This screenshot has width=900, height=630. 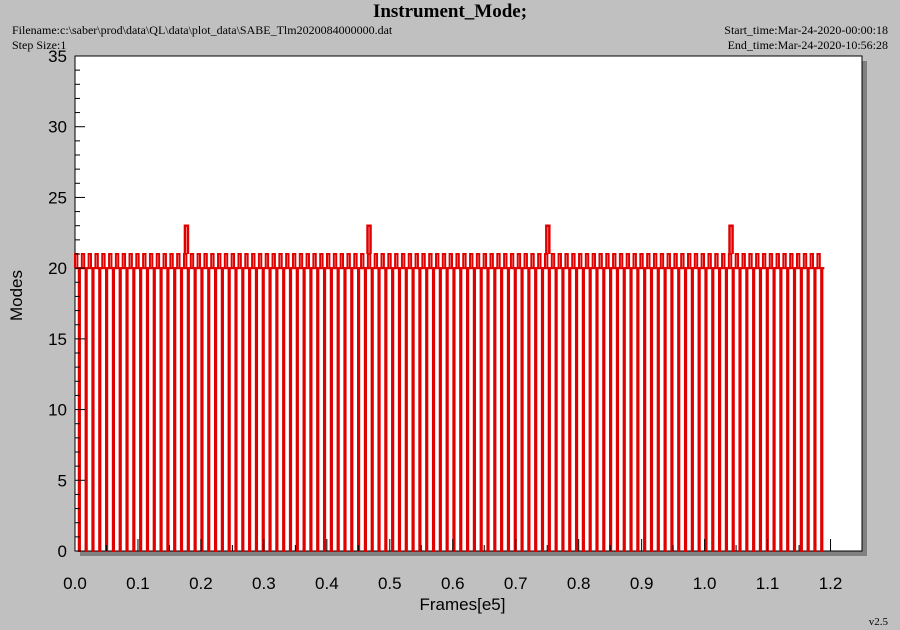 What do you see at coordinates (57, 268) in the screenshot?
I see `y-tick-label: 20` at bounding box center [57, 268].